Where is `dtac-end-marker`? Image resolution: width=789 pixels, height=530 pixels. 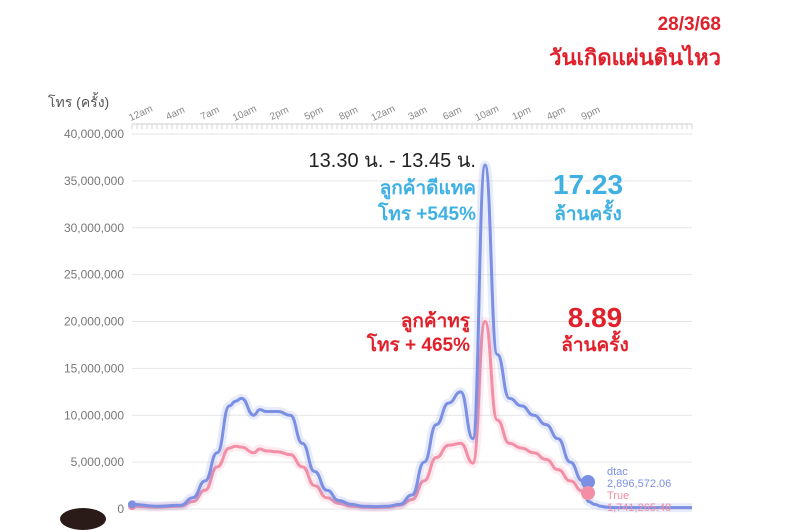
dtac-end-marker is located at coordinates (588, 482).